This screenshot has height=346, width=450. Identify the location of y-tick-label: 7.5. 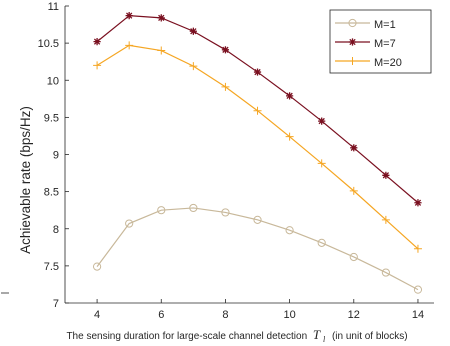
(51, 267).